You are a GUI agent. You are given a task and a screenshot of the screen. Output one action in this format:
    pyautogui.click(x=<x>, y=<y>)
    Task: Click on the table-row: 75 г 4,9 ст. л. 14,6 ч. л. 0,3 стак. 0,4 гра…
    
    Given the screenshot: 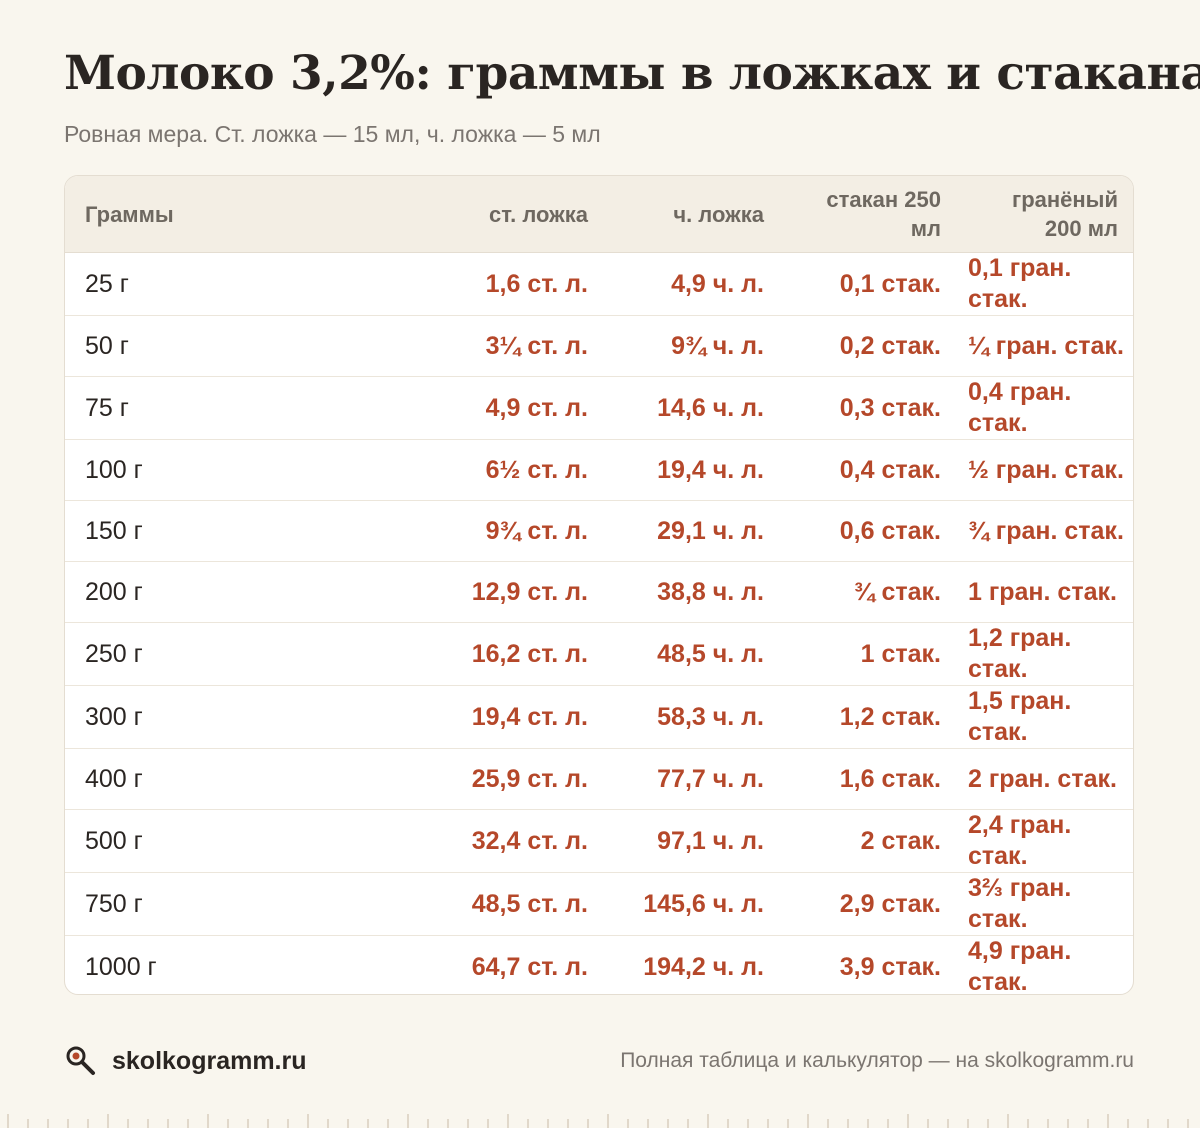 What is the action you would take?
    pyautogui.click(x=599, y=408)
    